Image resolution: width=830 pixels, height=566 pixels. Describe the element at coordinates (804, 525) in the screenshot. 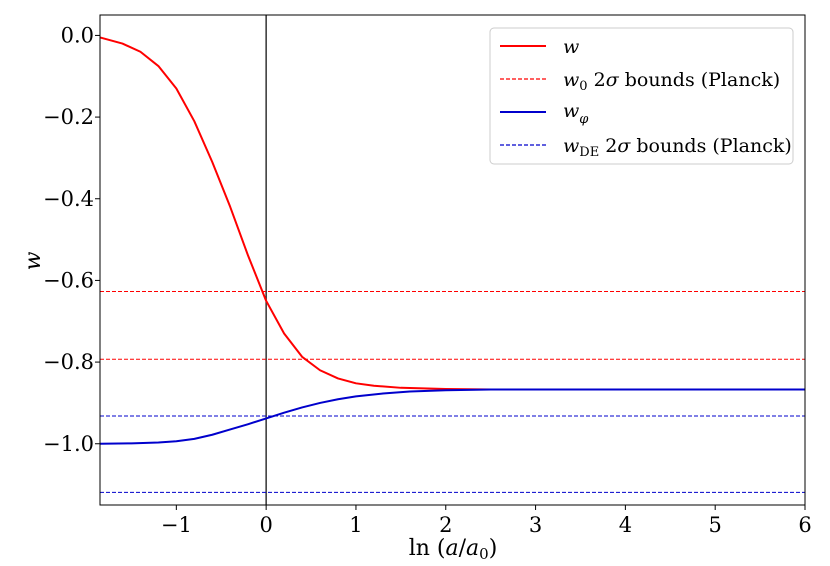

I see `x-tick-label: 6` at that location.